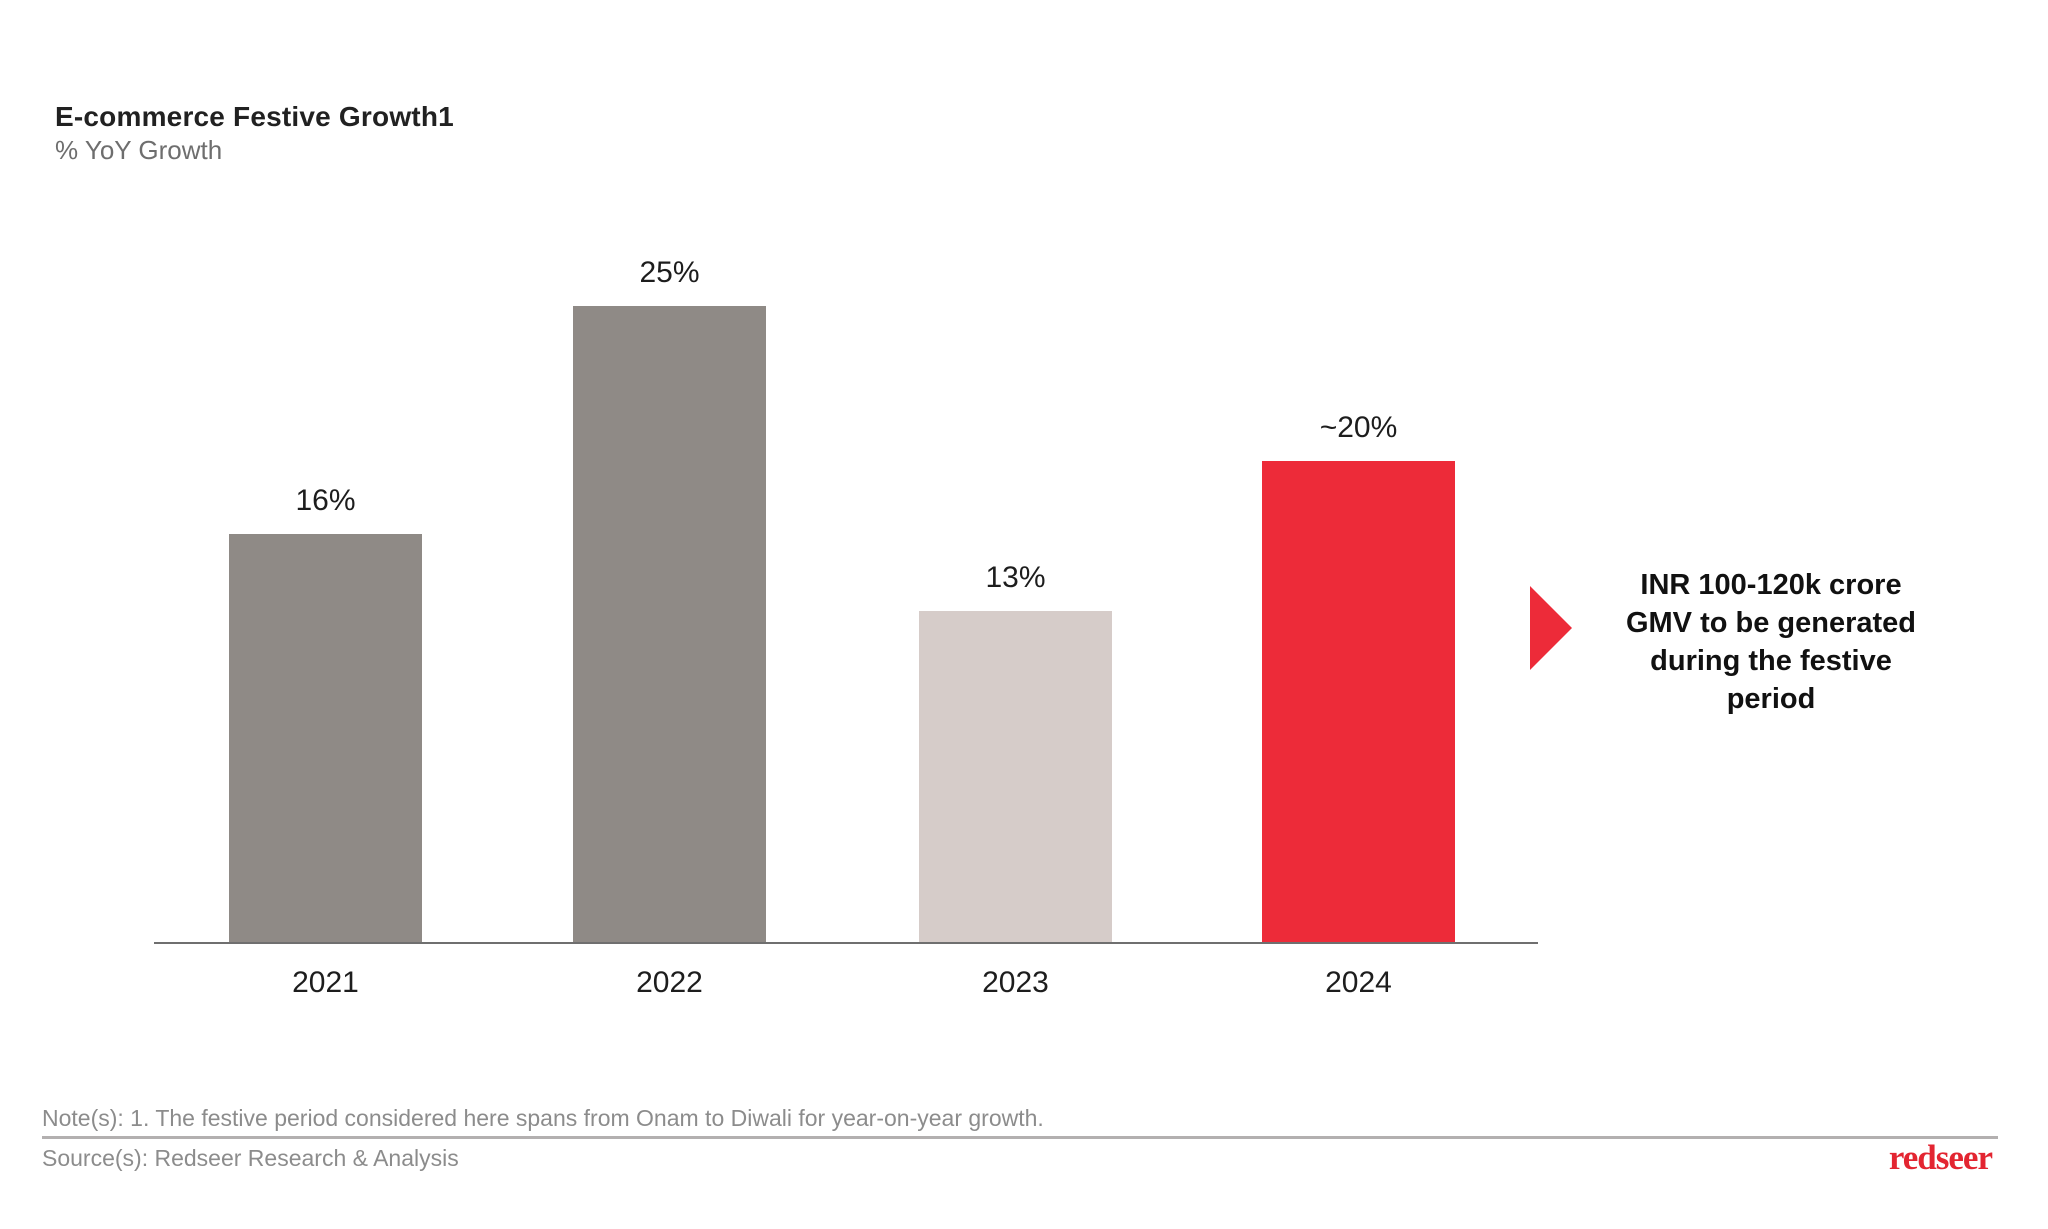 This screenshot has width=2048, height=1229. I want to click on chart-subtitle: % YoY Growth, so click(139, 150).